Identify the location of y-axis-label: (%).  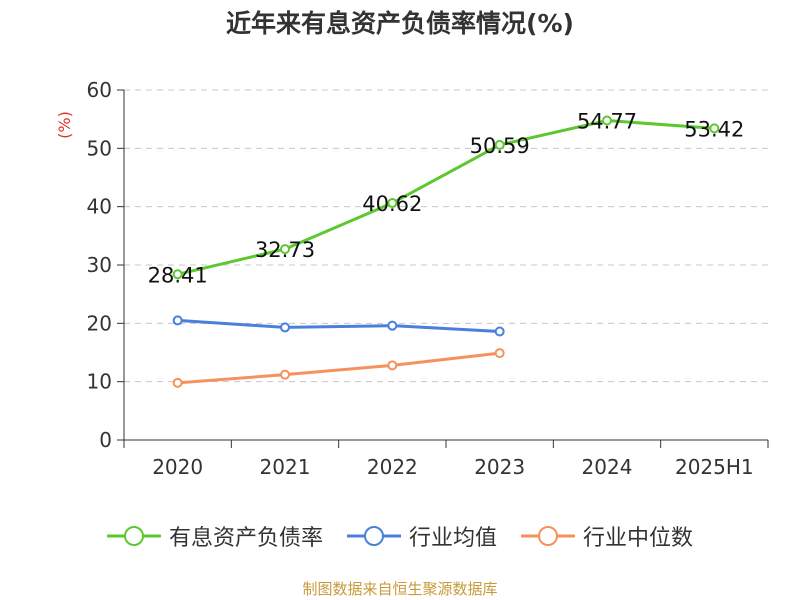
(64, 125).